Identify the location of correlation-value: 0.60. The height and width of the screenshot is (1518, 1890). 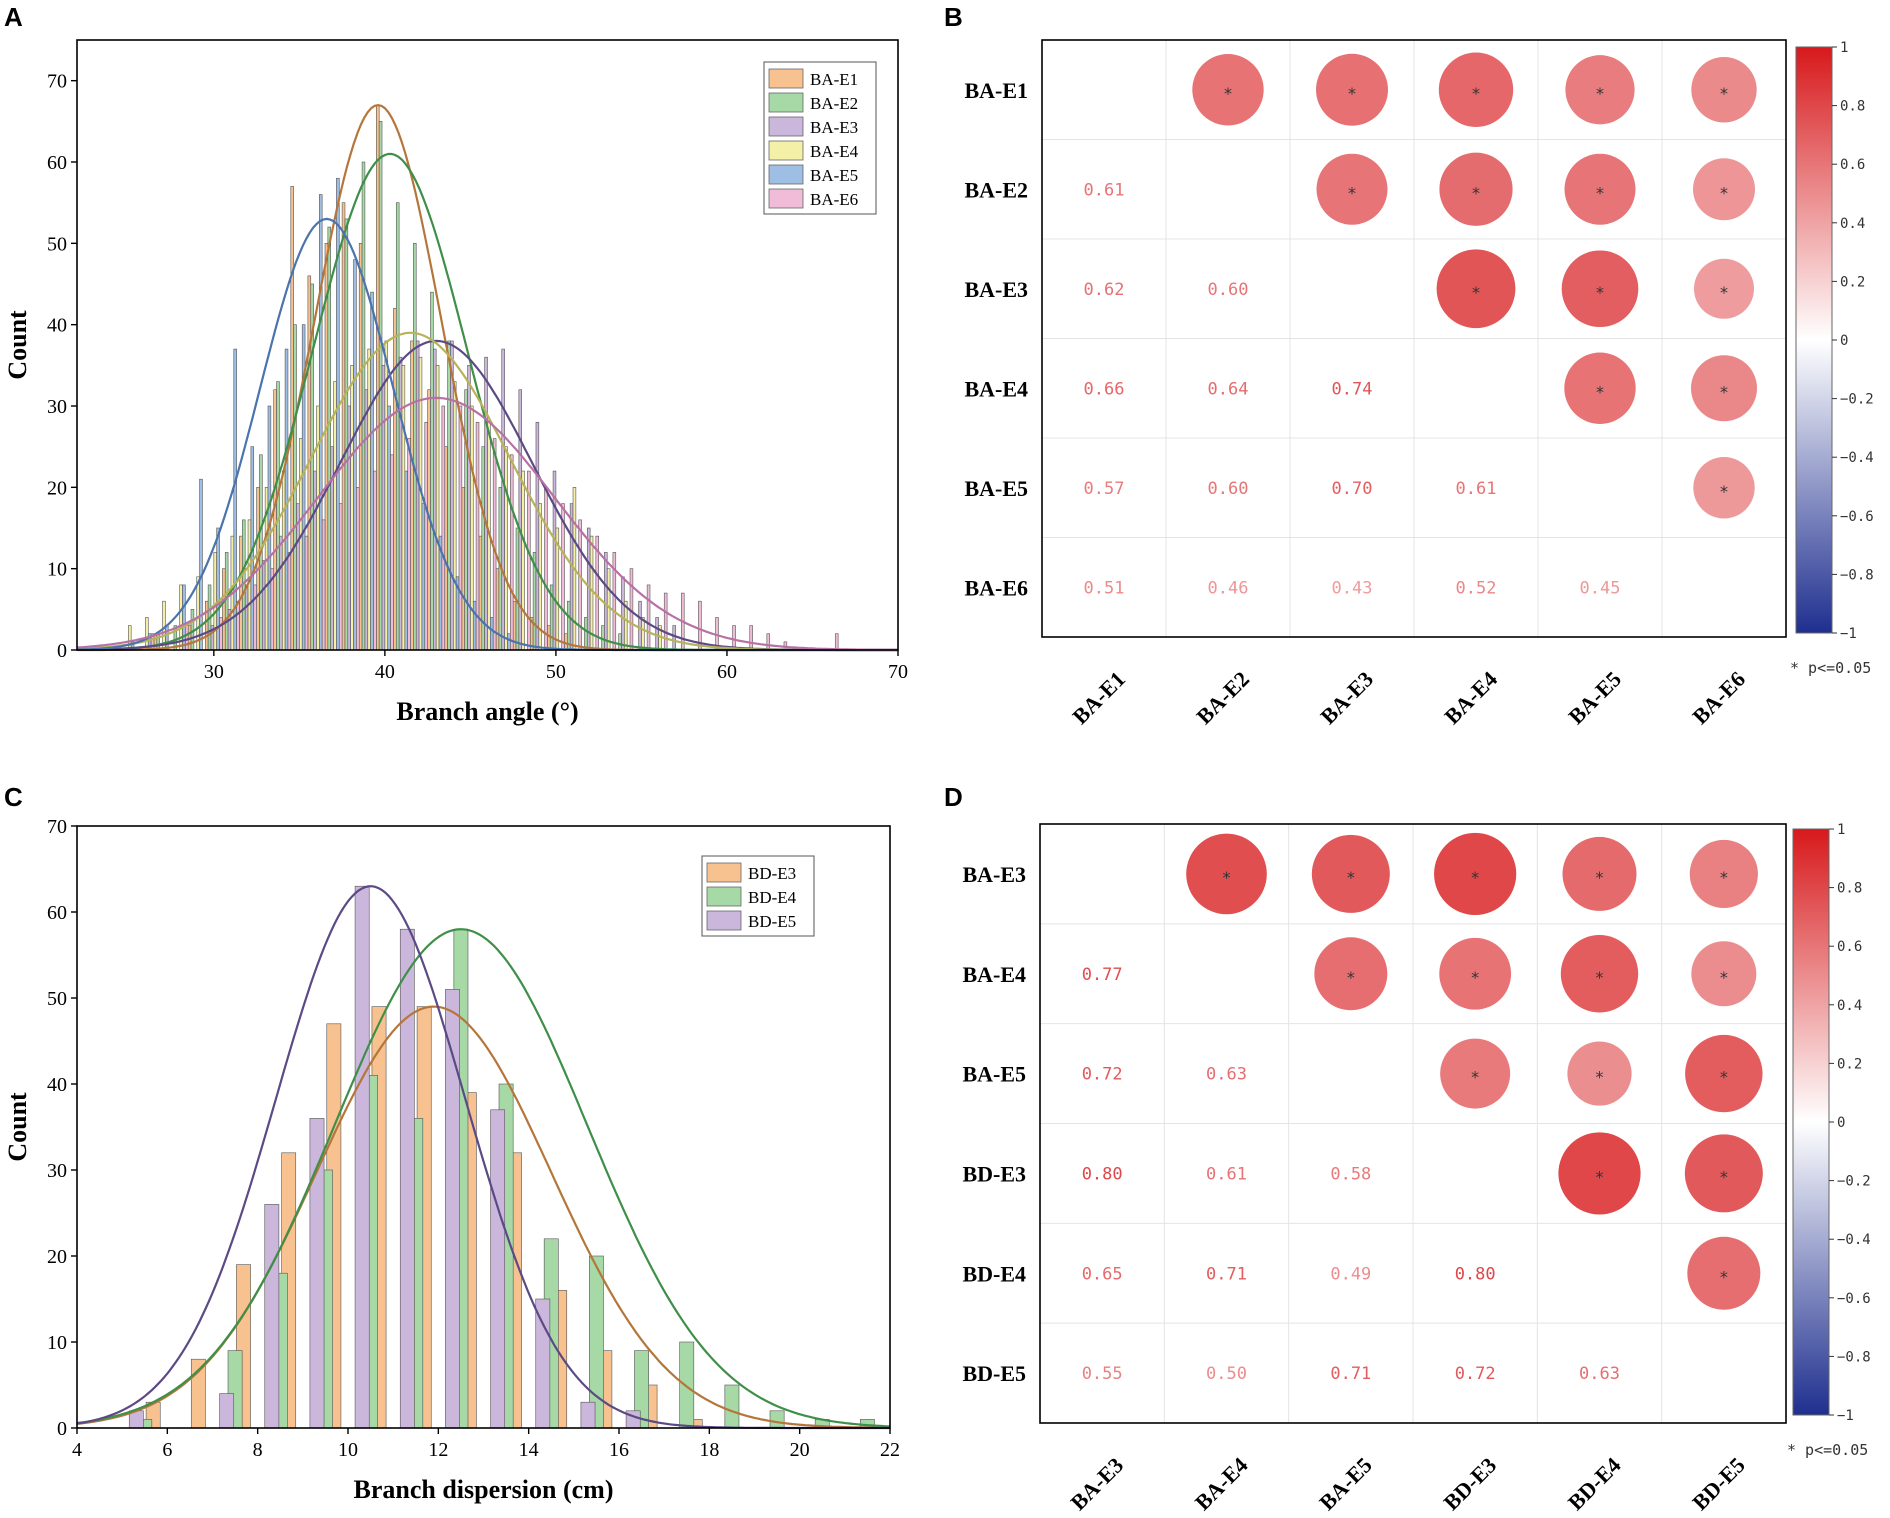
(1228, 290).